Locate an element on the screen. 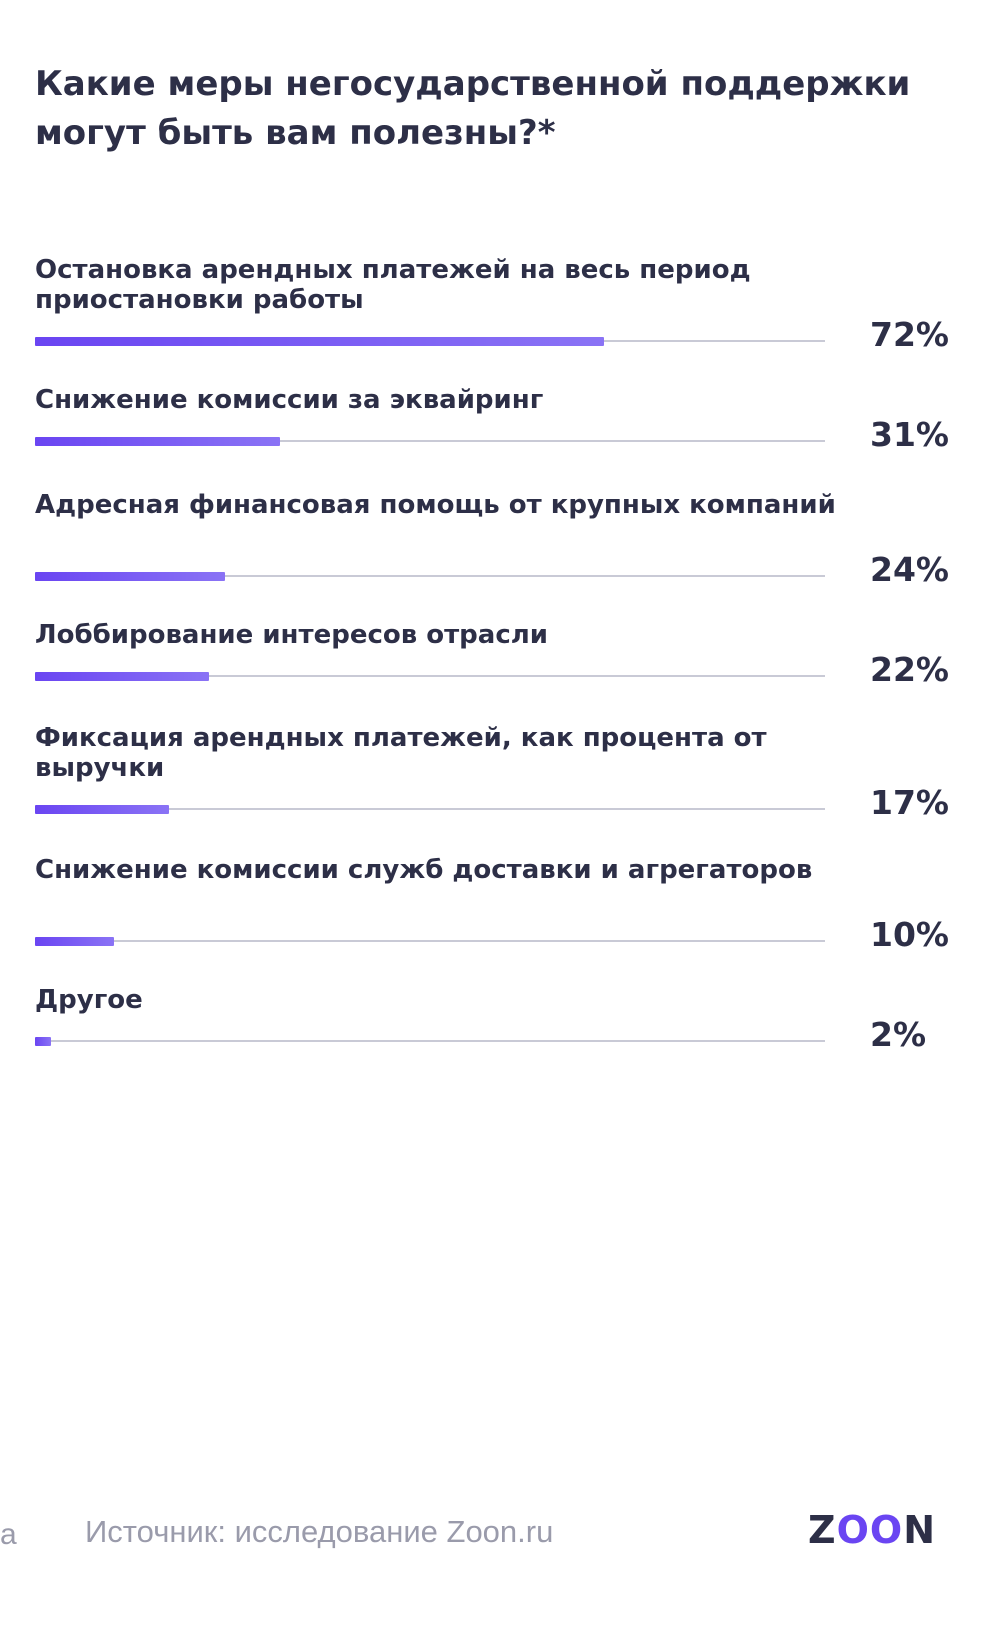 This screenshot has height=1648, width=1000. bar-value-label: 10% is located at coordinates (909, 934).